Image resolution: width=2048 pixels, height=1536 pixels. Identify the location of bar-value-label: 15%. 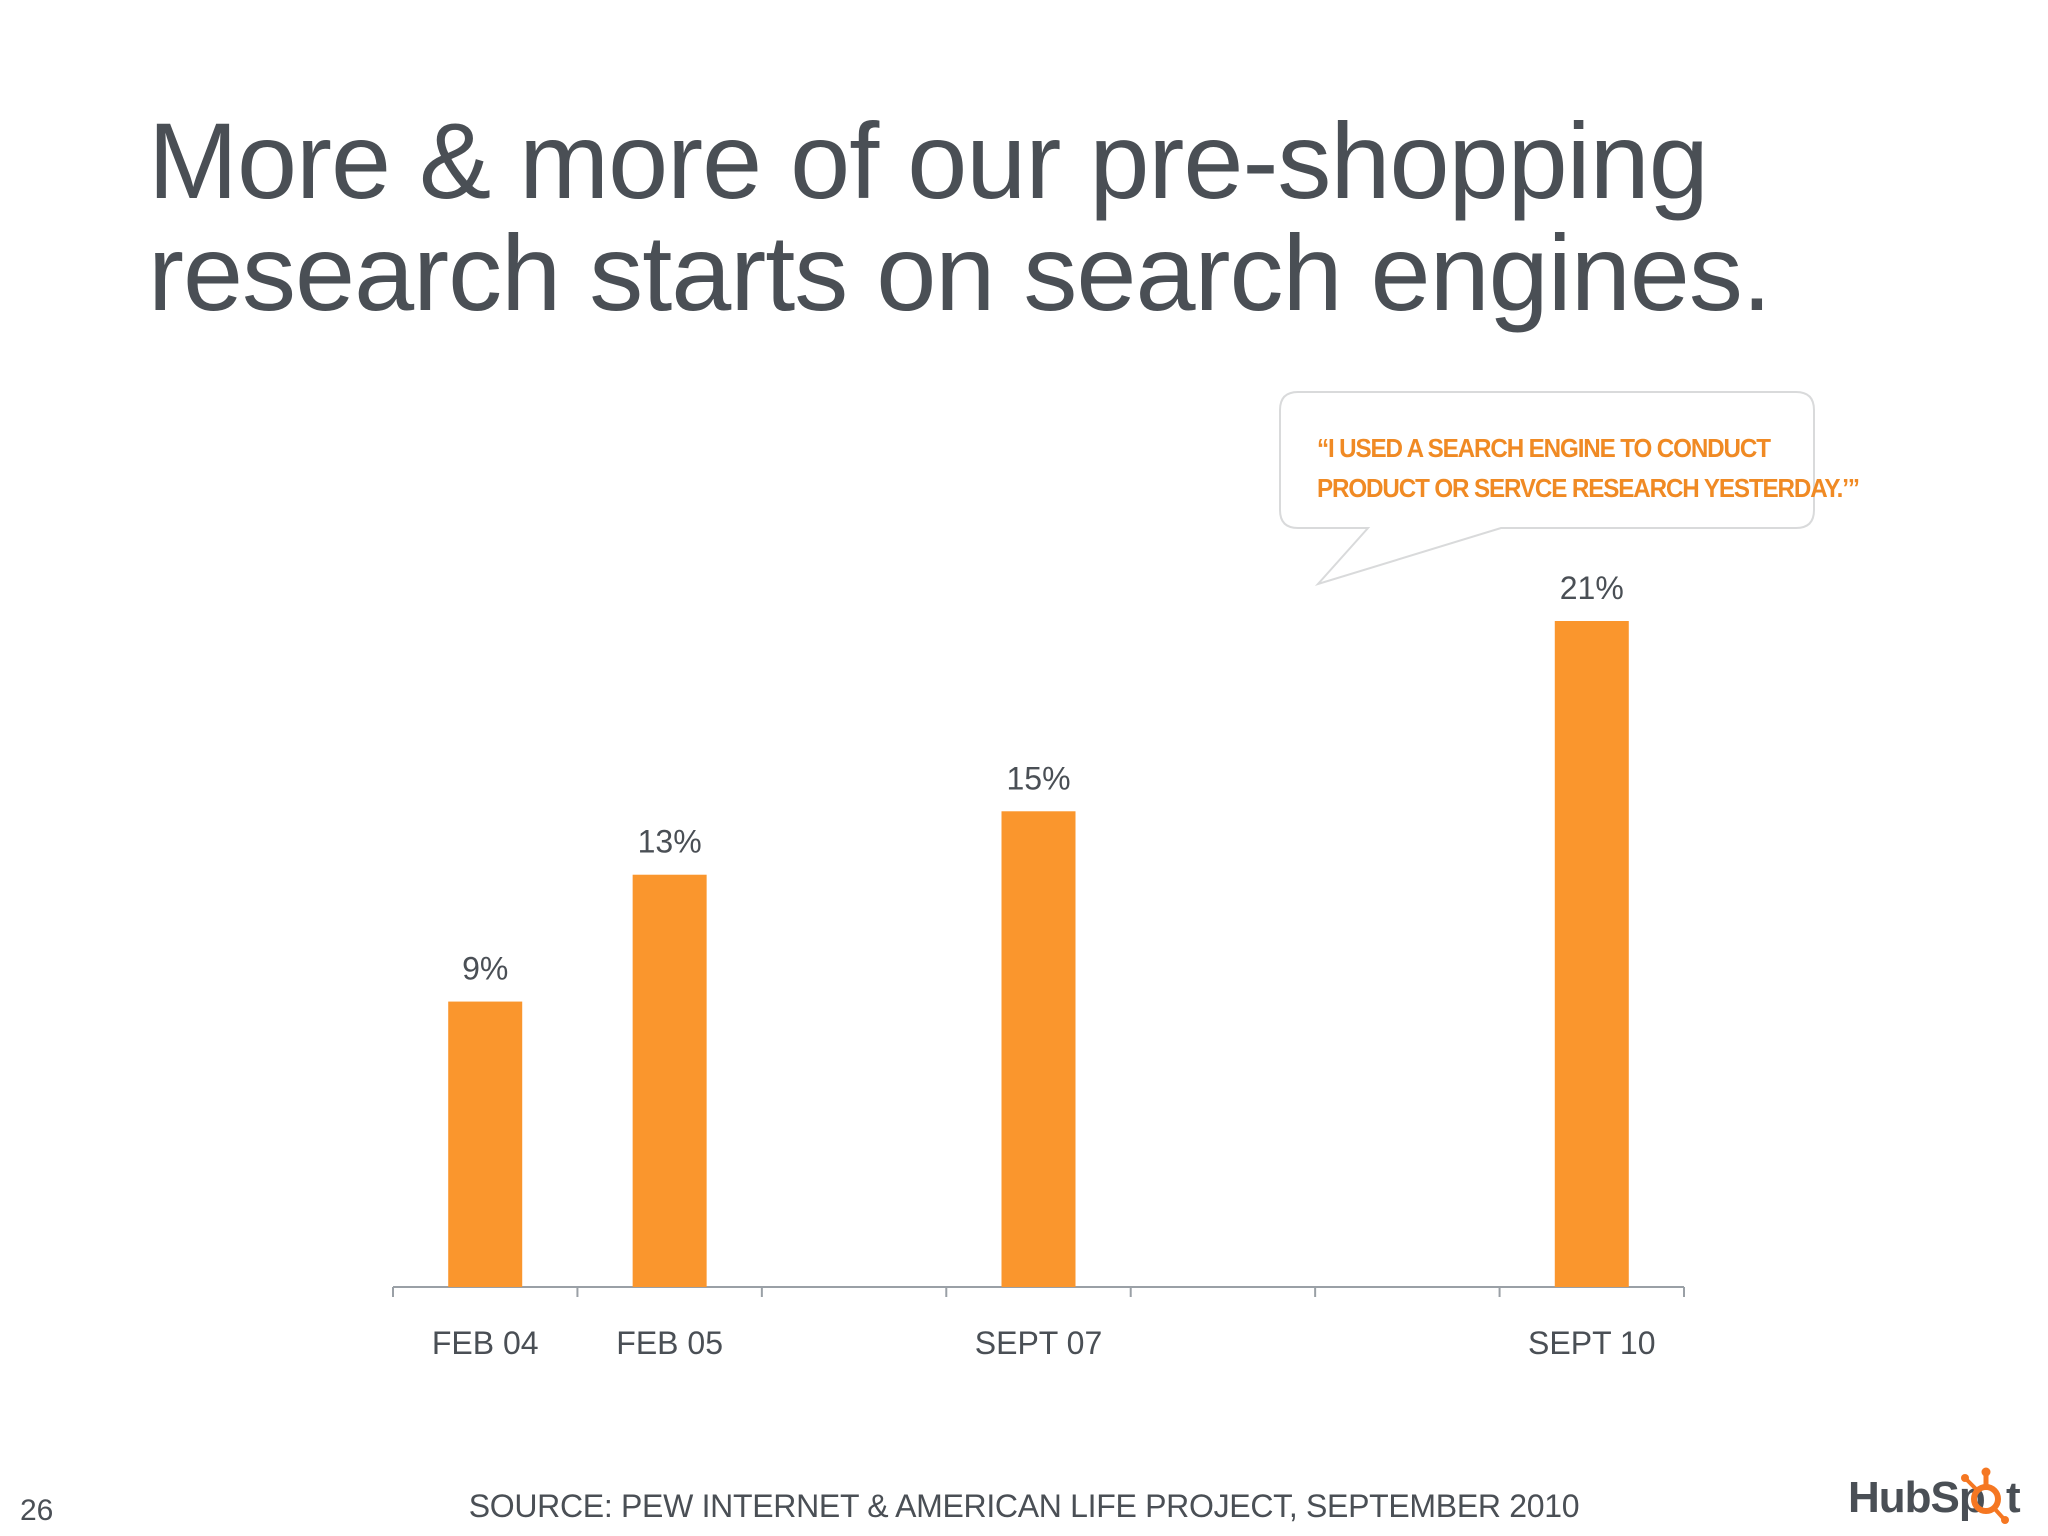
(1038, 778).